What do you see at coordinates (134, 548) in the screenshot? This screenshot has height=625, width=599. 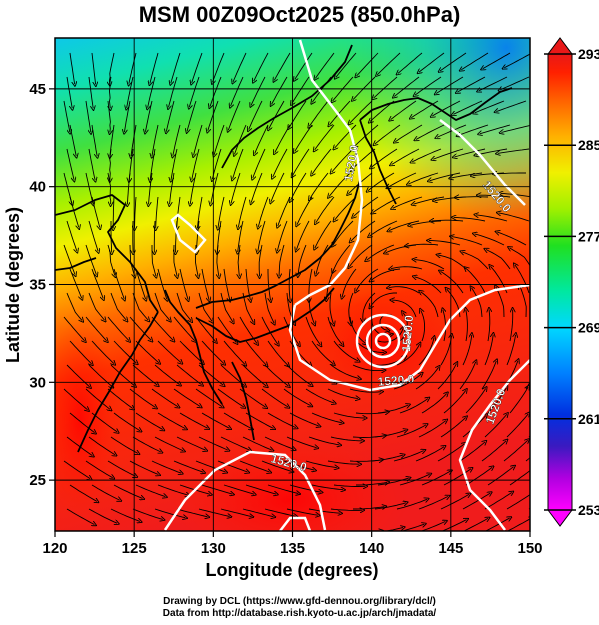 I see `x-tick-label: 125` at bounding box center [134, 548].